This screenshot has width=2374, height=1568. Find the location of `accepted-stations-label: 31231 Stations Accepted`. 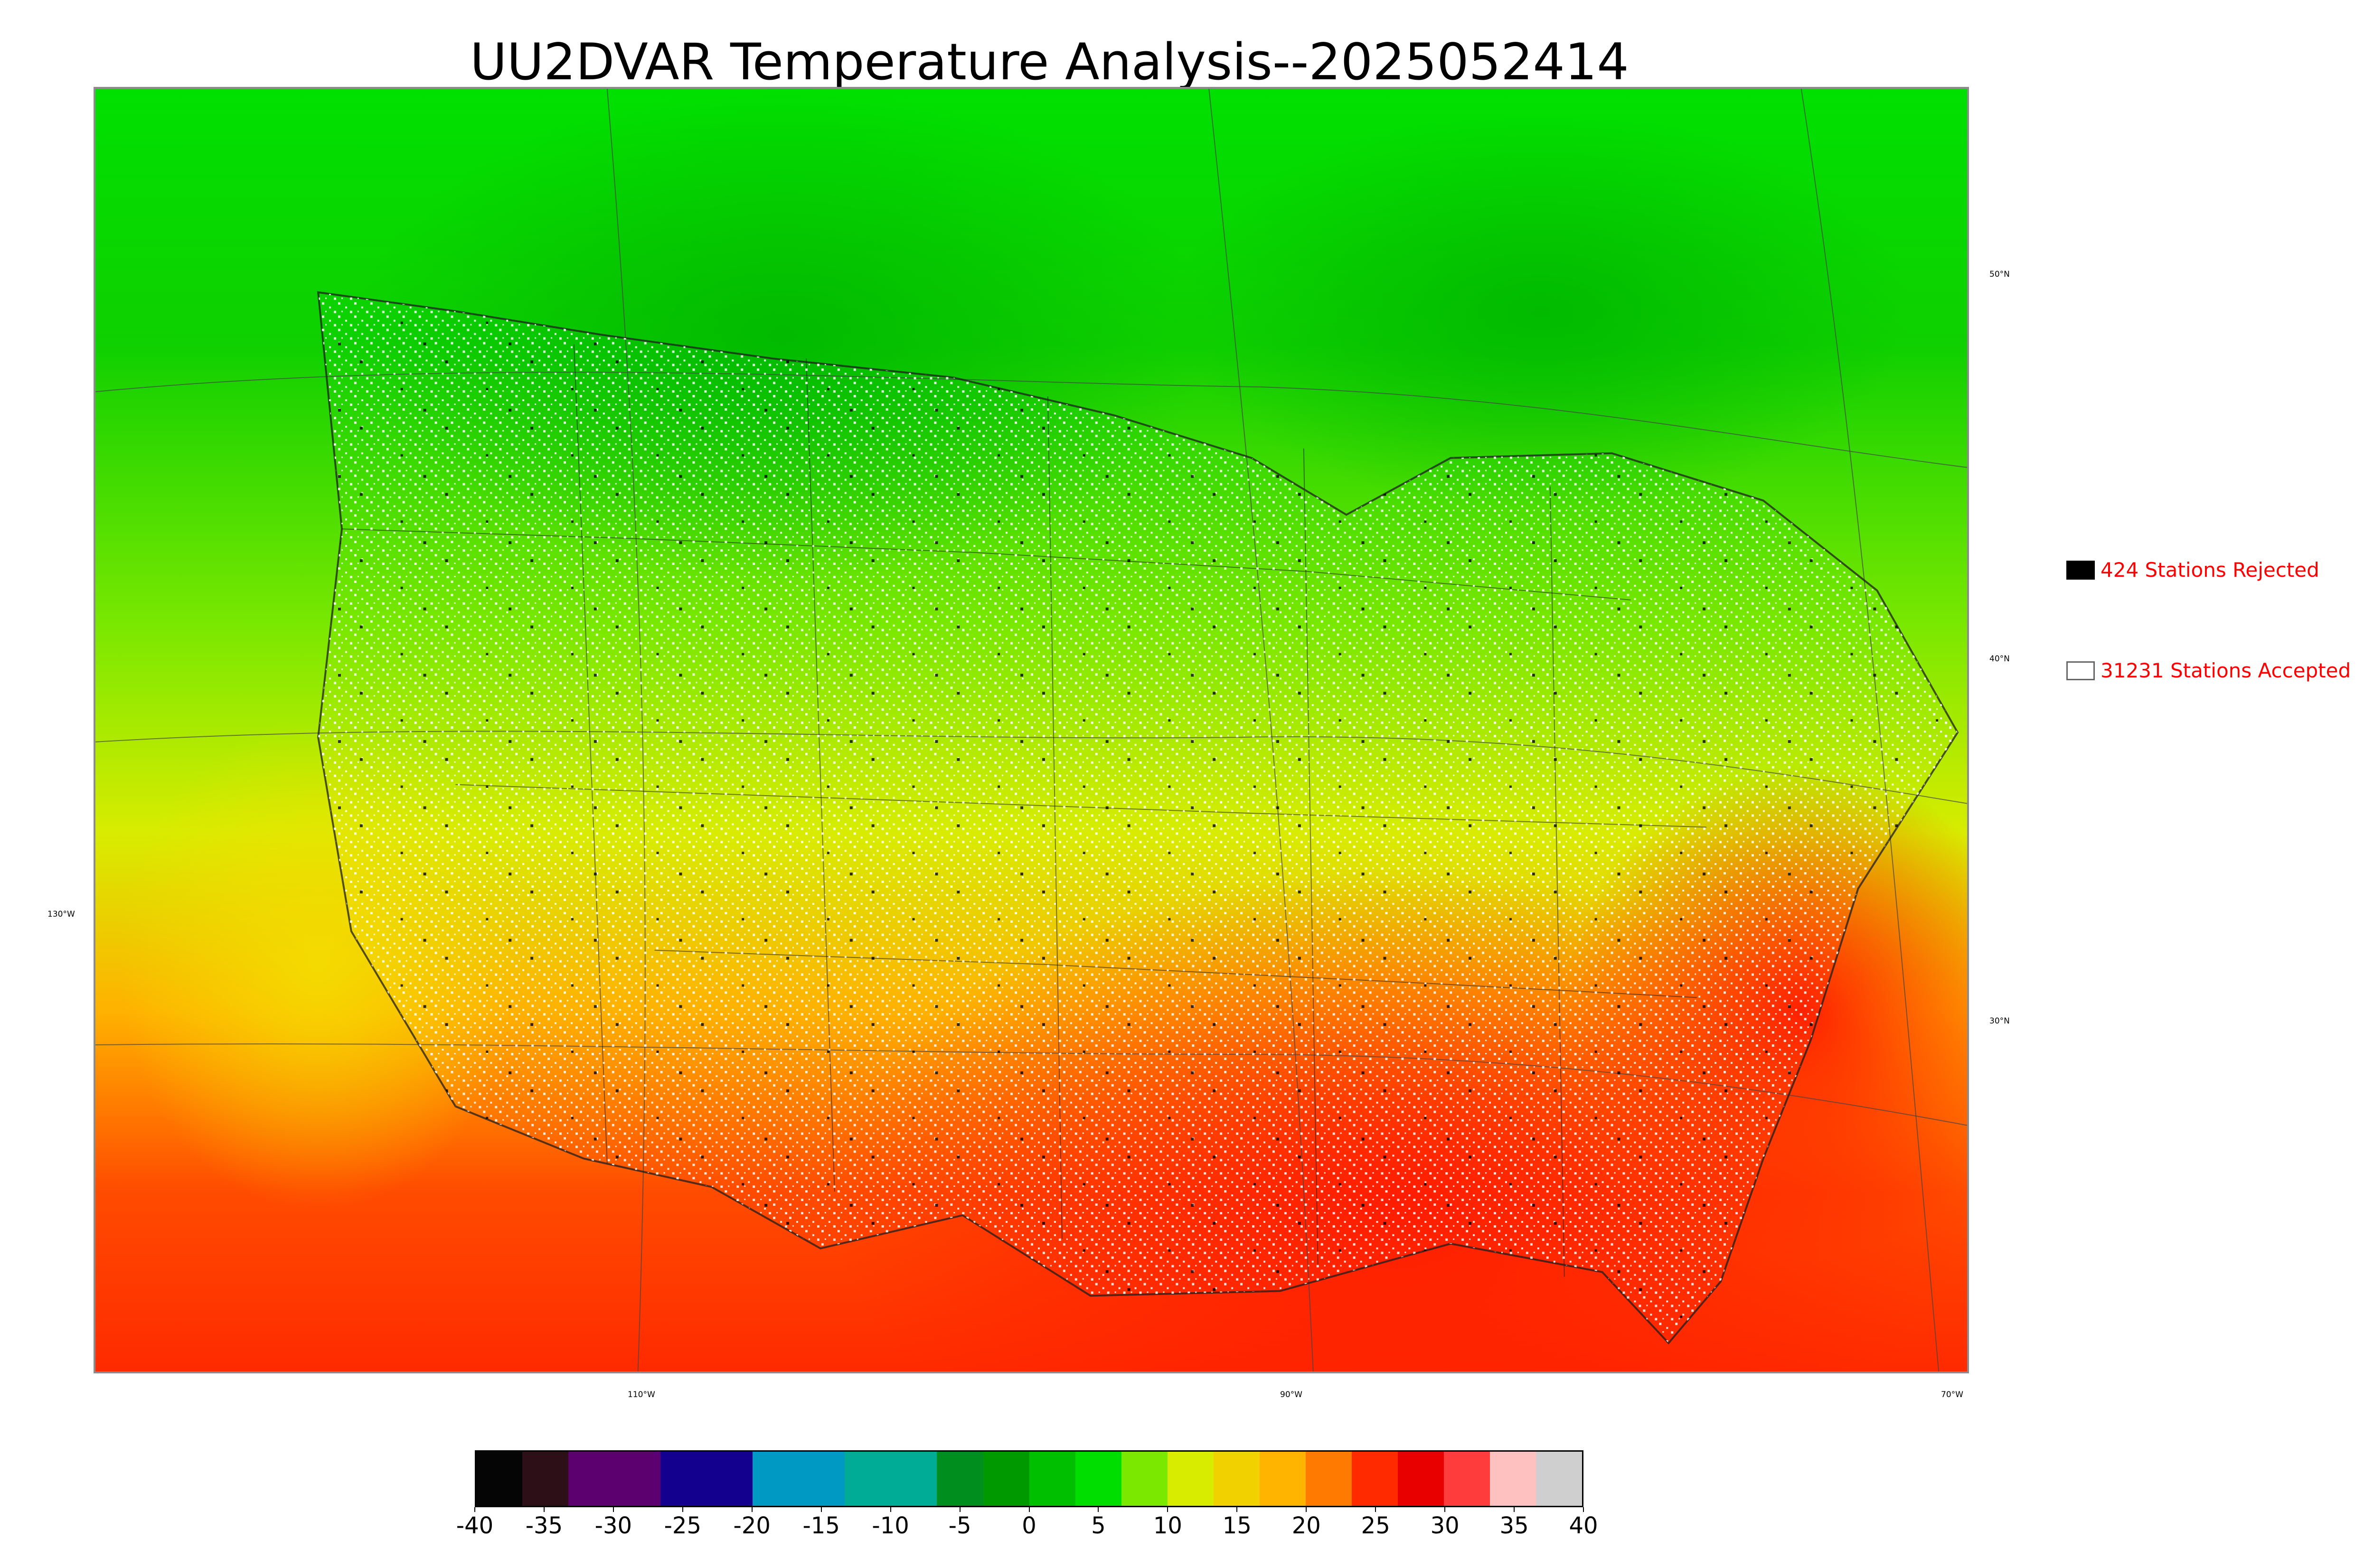

accepted-stations-label: 31231 Stations Accepted is located at coordinates (2226, 670).